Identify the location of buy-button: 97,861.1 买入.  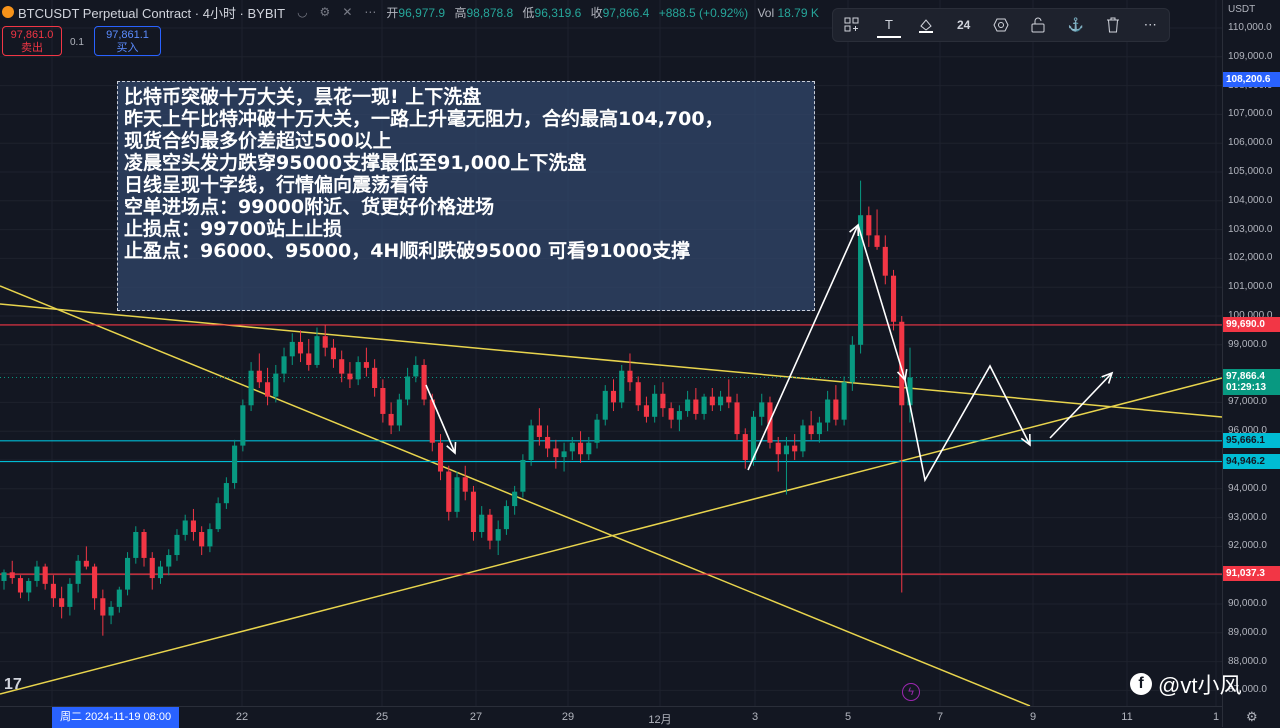
(127, 41).